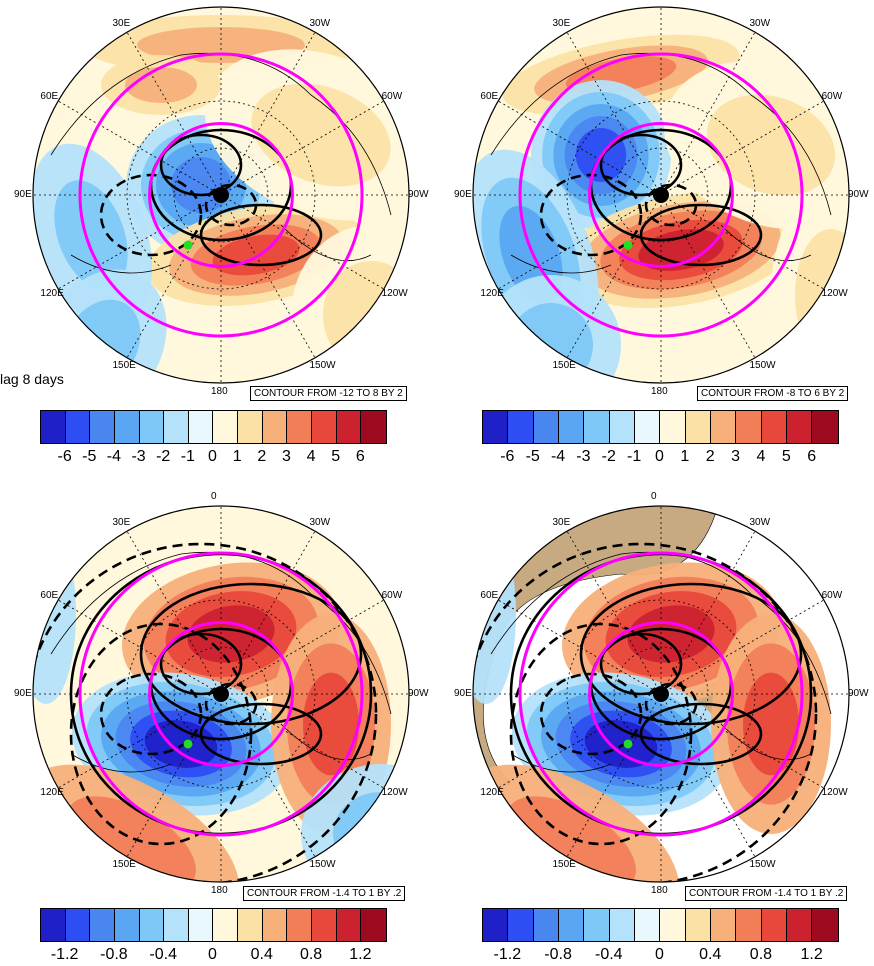 The width and height of the screenshot is (874, 966). I want to click on contour-note: CONTOUR FROM -12 TO 8 BY 2, so click(328, 393).